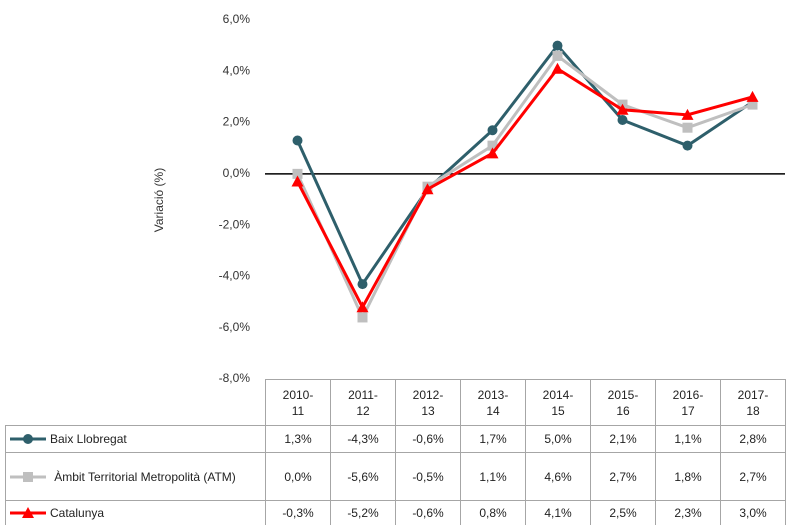  I want to click on legend-entry: Àmbit Territorial Metropolità (ATM), so click(135, 476).